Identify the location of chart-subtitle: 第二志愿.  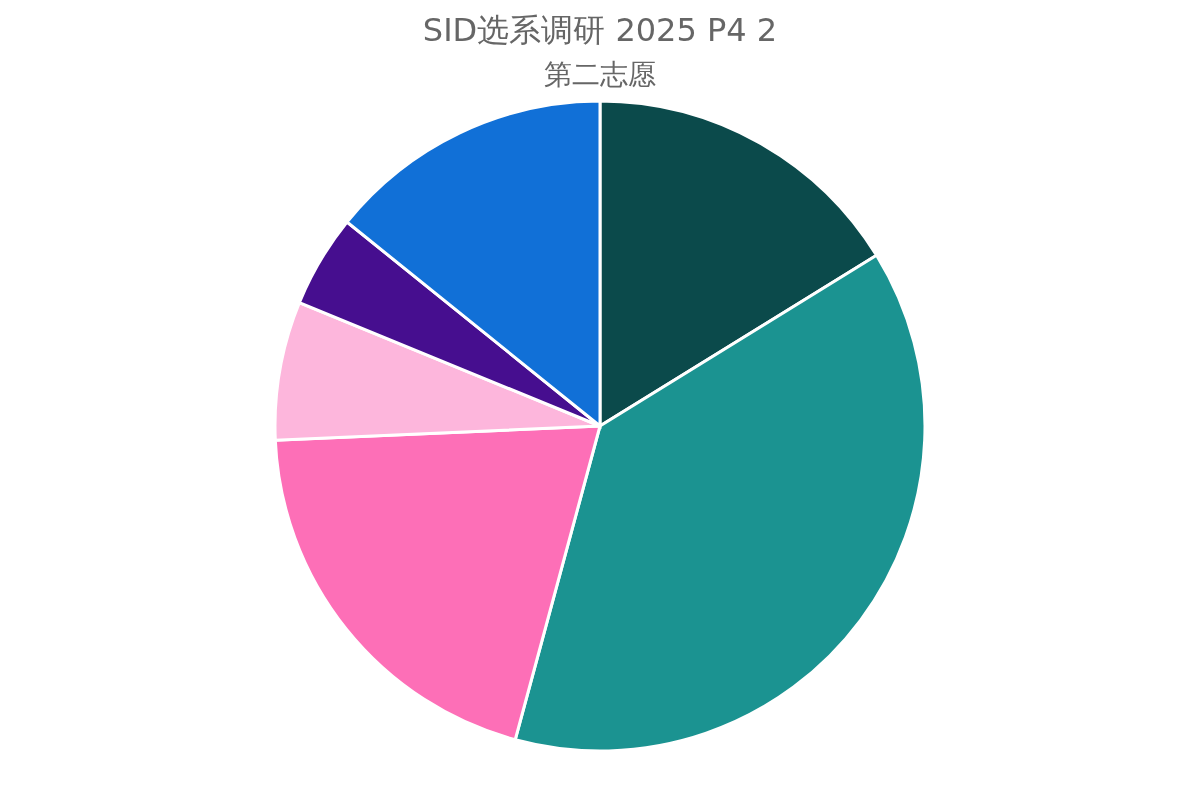
(600, 74).